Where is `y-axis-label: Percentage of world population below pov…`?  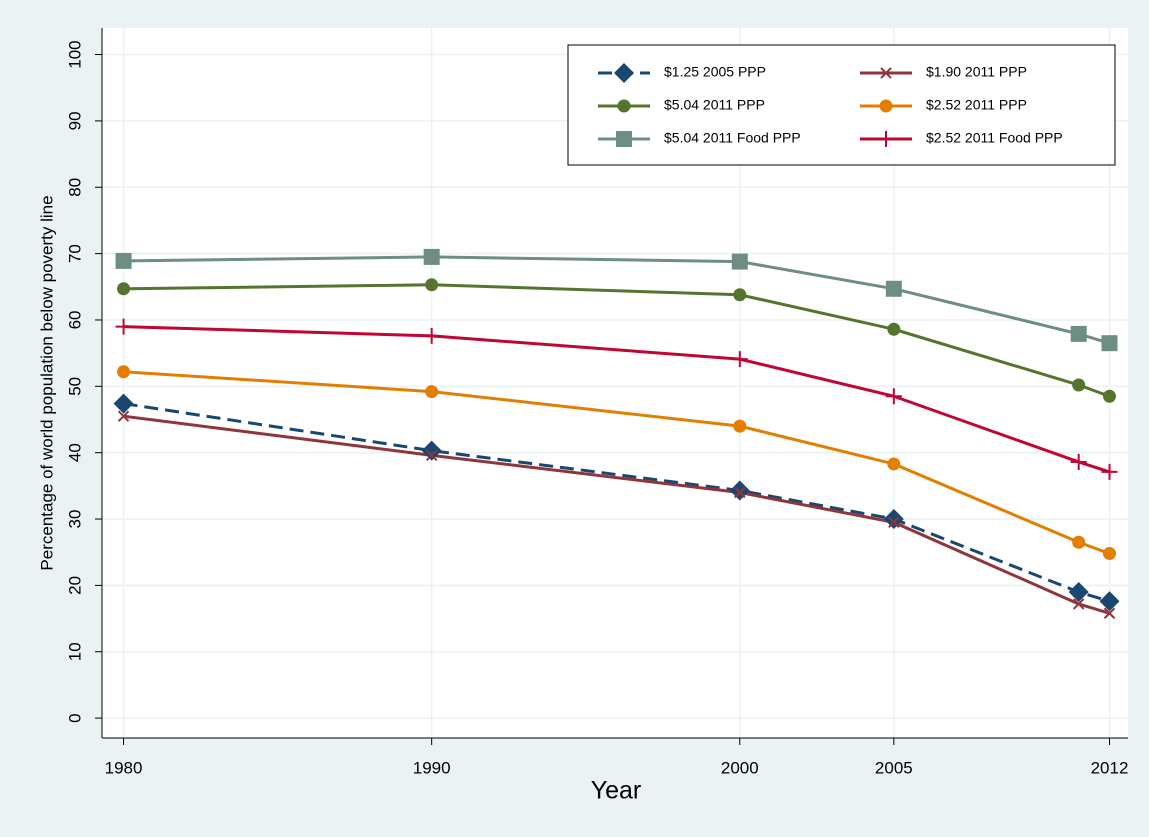 y-axis-label: Percentage of world population below pov… is located at coordinates (46, 382).